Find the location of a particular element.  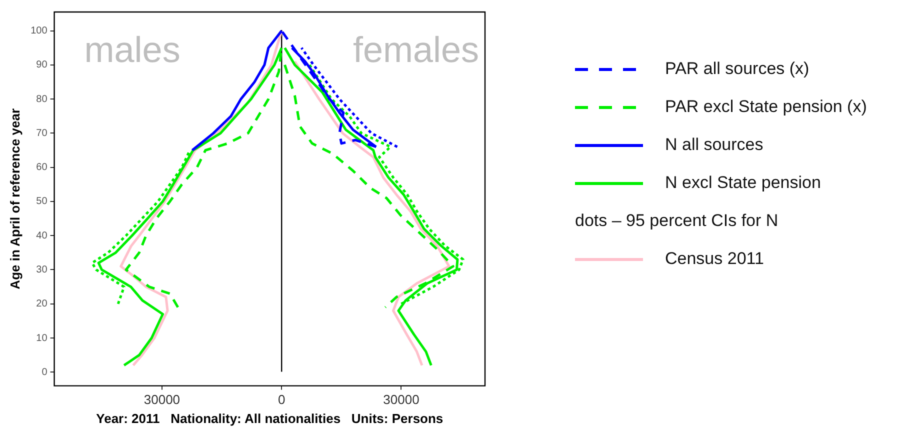

legend-label: PAR excl State pension (x) is located at coordinates (766, 107).